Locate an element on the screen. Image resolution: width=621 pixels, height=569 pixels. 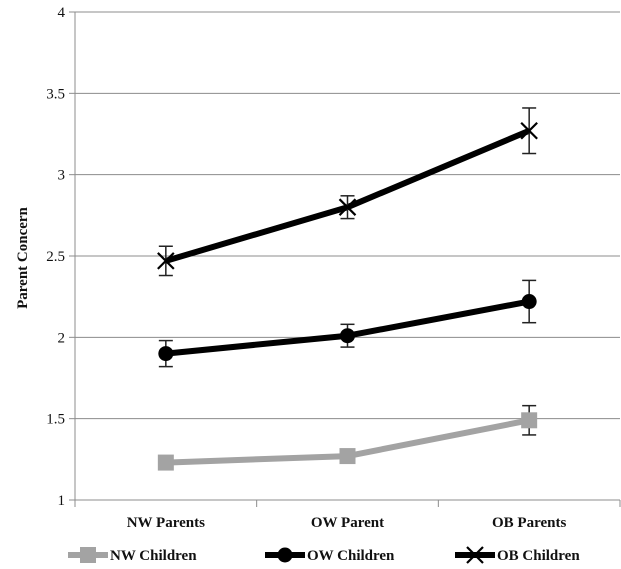
x-tick-label: NW Parents is located at coordinates (166, 523).